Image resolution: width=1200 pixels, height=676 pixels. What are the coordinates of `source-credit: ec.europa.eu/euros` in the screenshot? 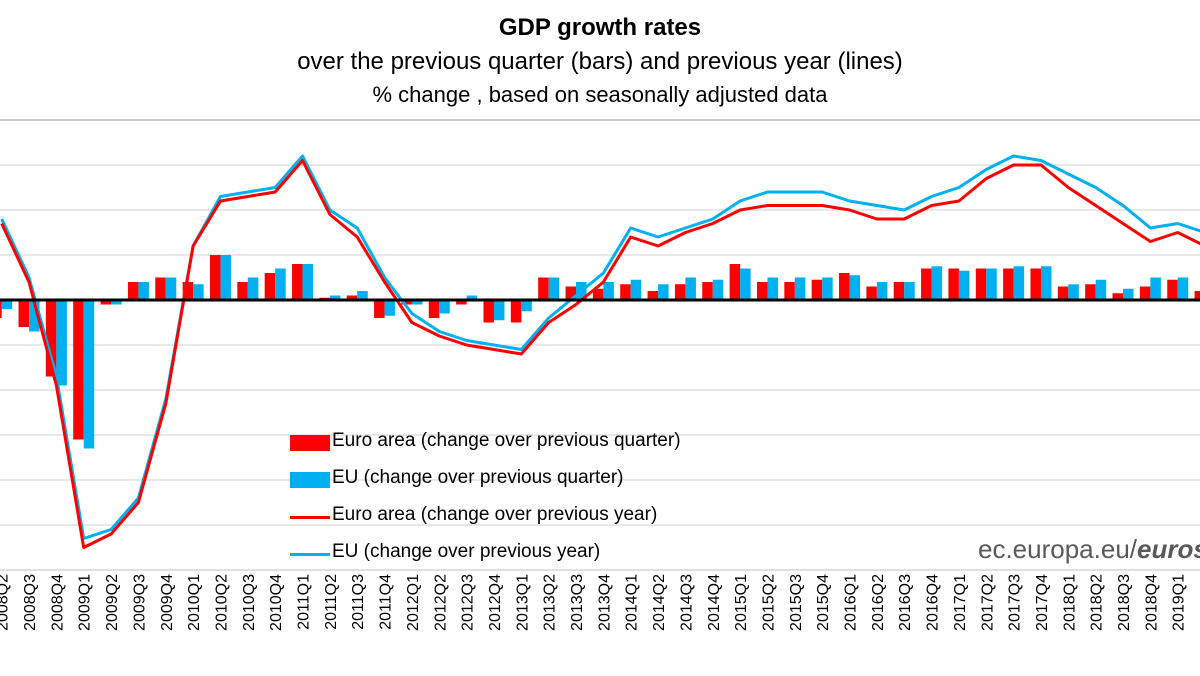 It's located at (1089, 549).